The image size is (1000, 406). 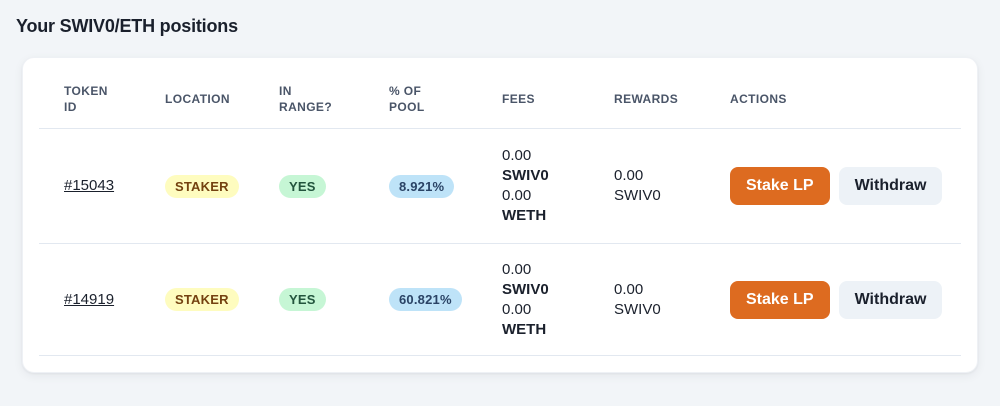 I want to click on pool-share-badge: 8.921%, so click(x=422, y=186).